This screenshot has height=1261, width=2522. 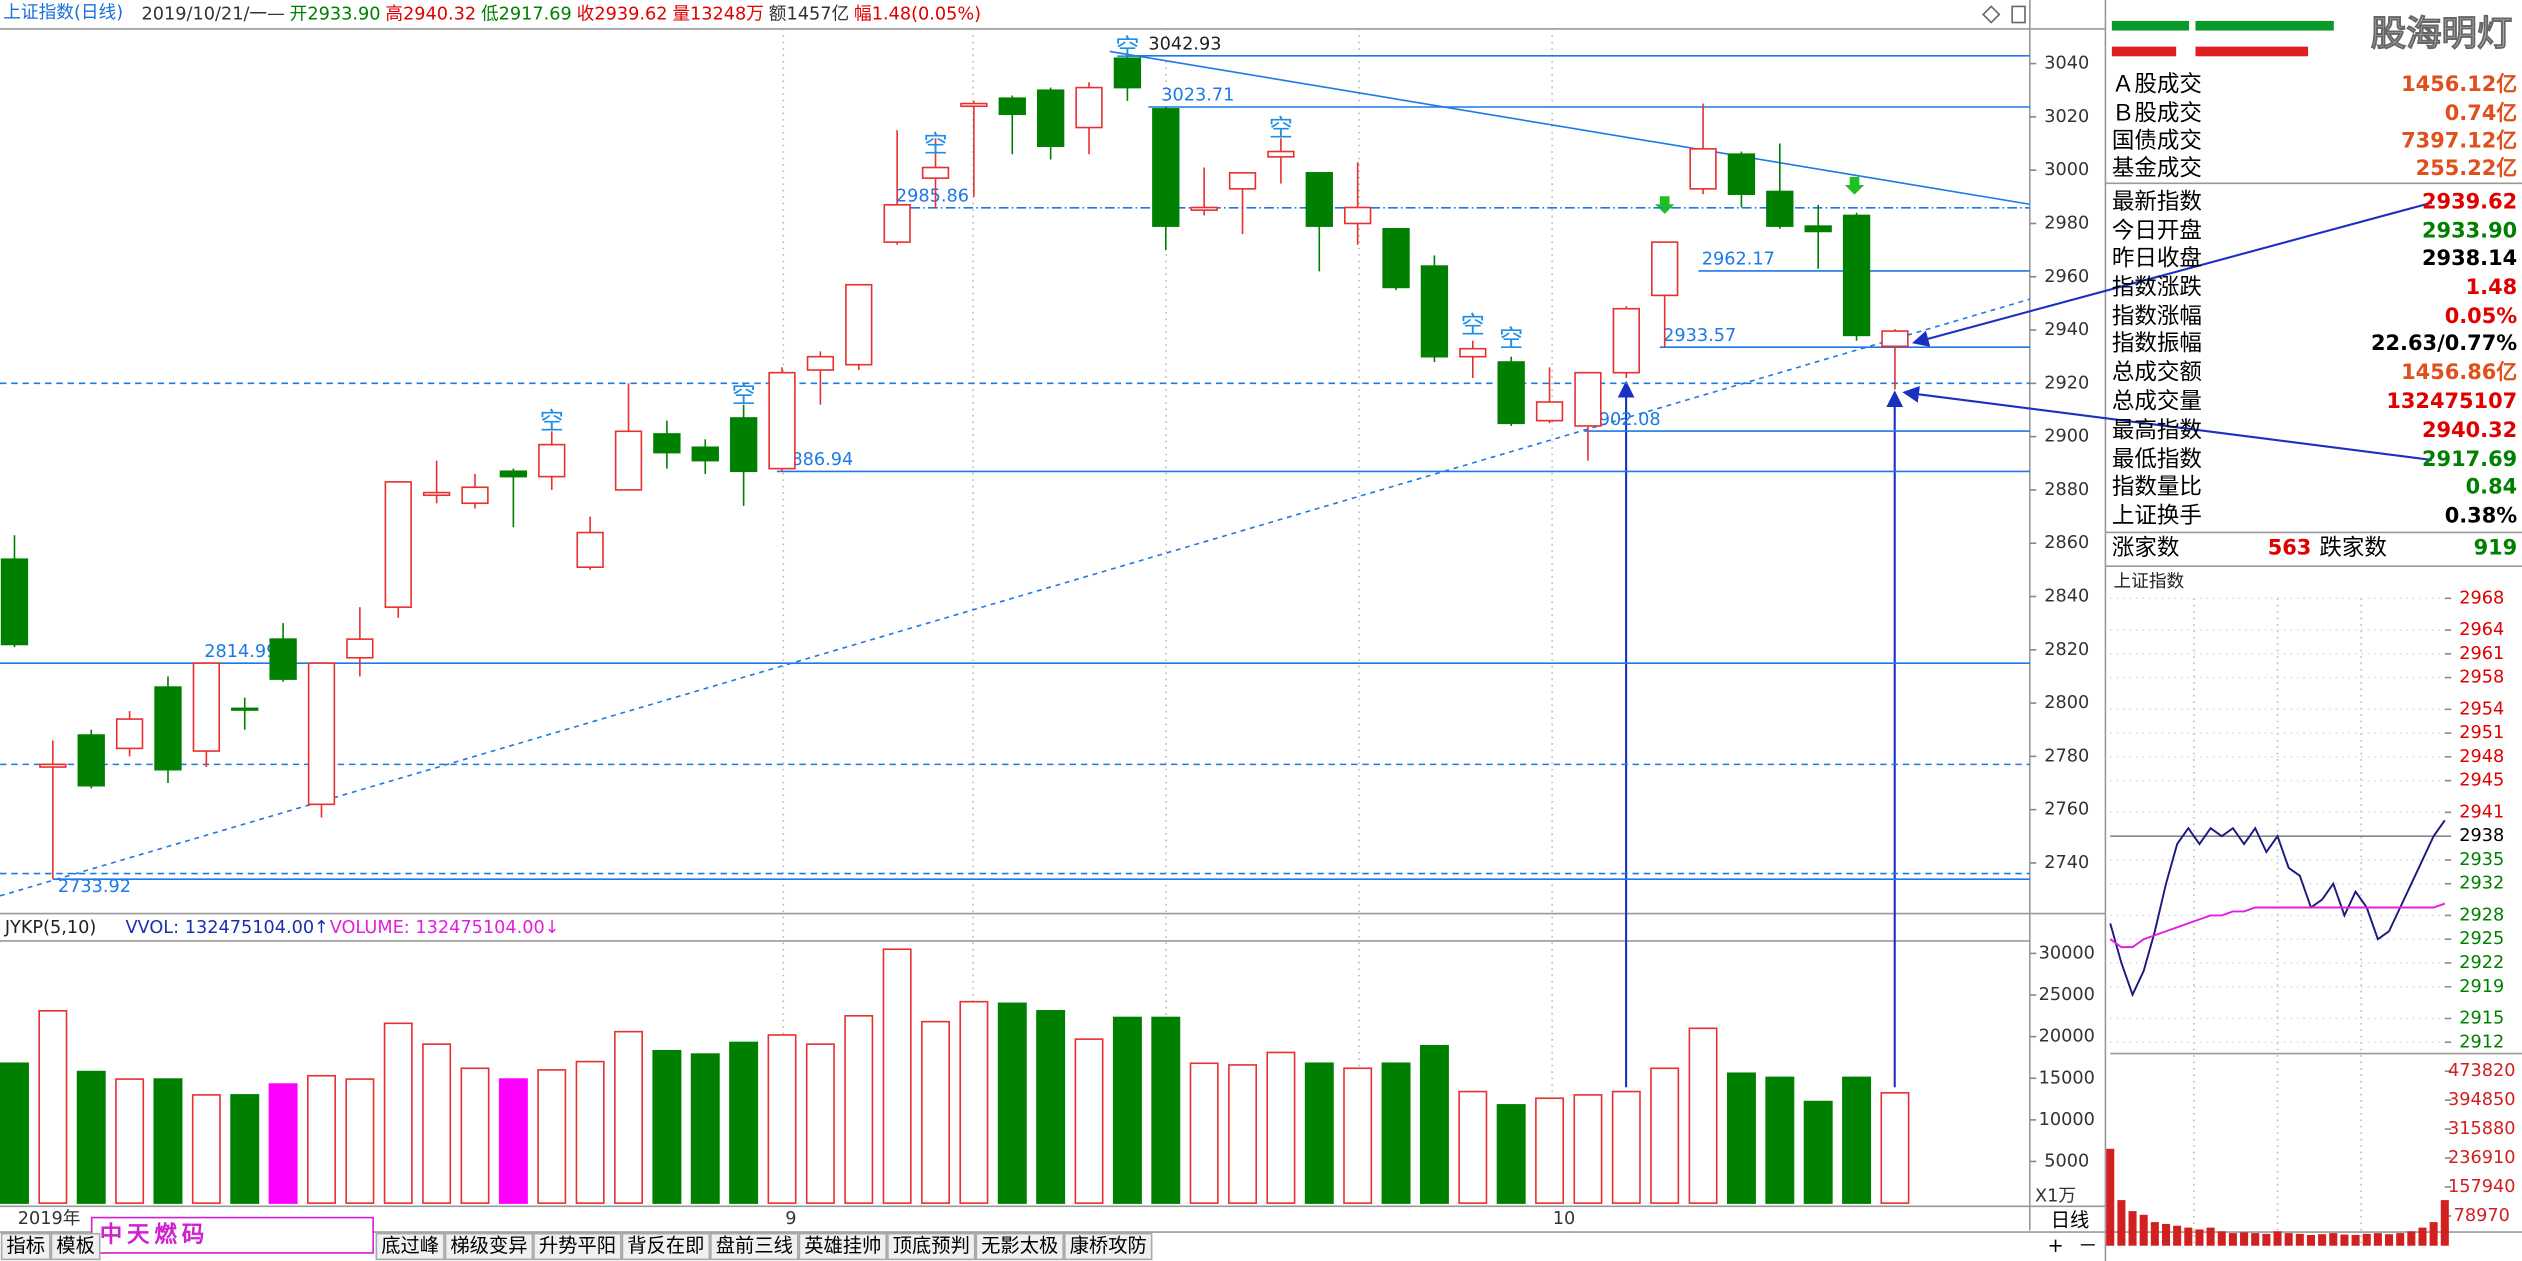 What do you see at coordinates (2148, 581) in the screenshot?
I see `chart-title: 上证指数` at bounding box center [2148, 581].